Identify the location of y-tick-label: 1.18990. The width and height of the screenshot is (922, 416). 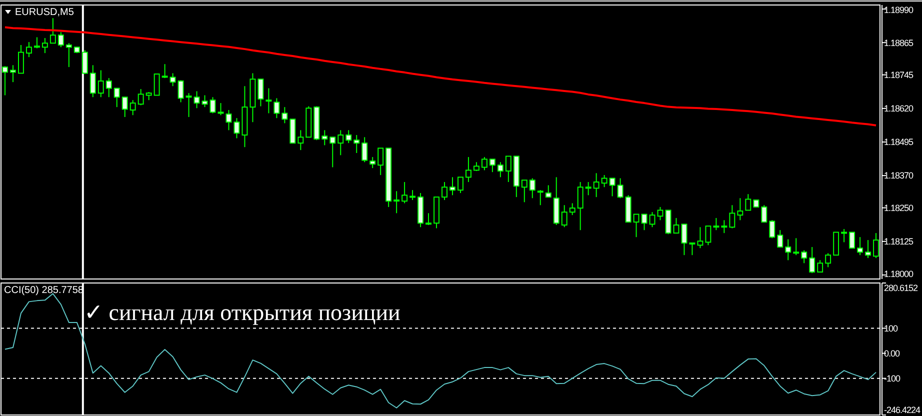
(899, 10).